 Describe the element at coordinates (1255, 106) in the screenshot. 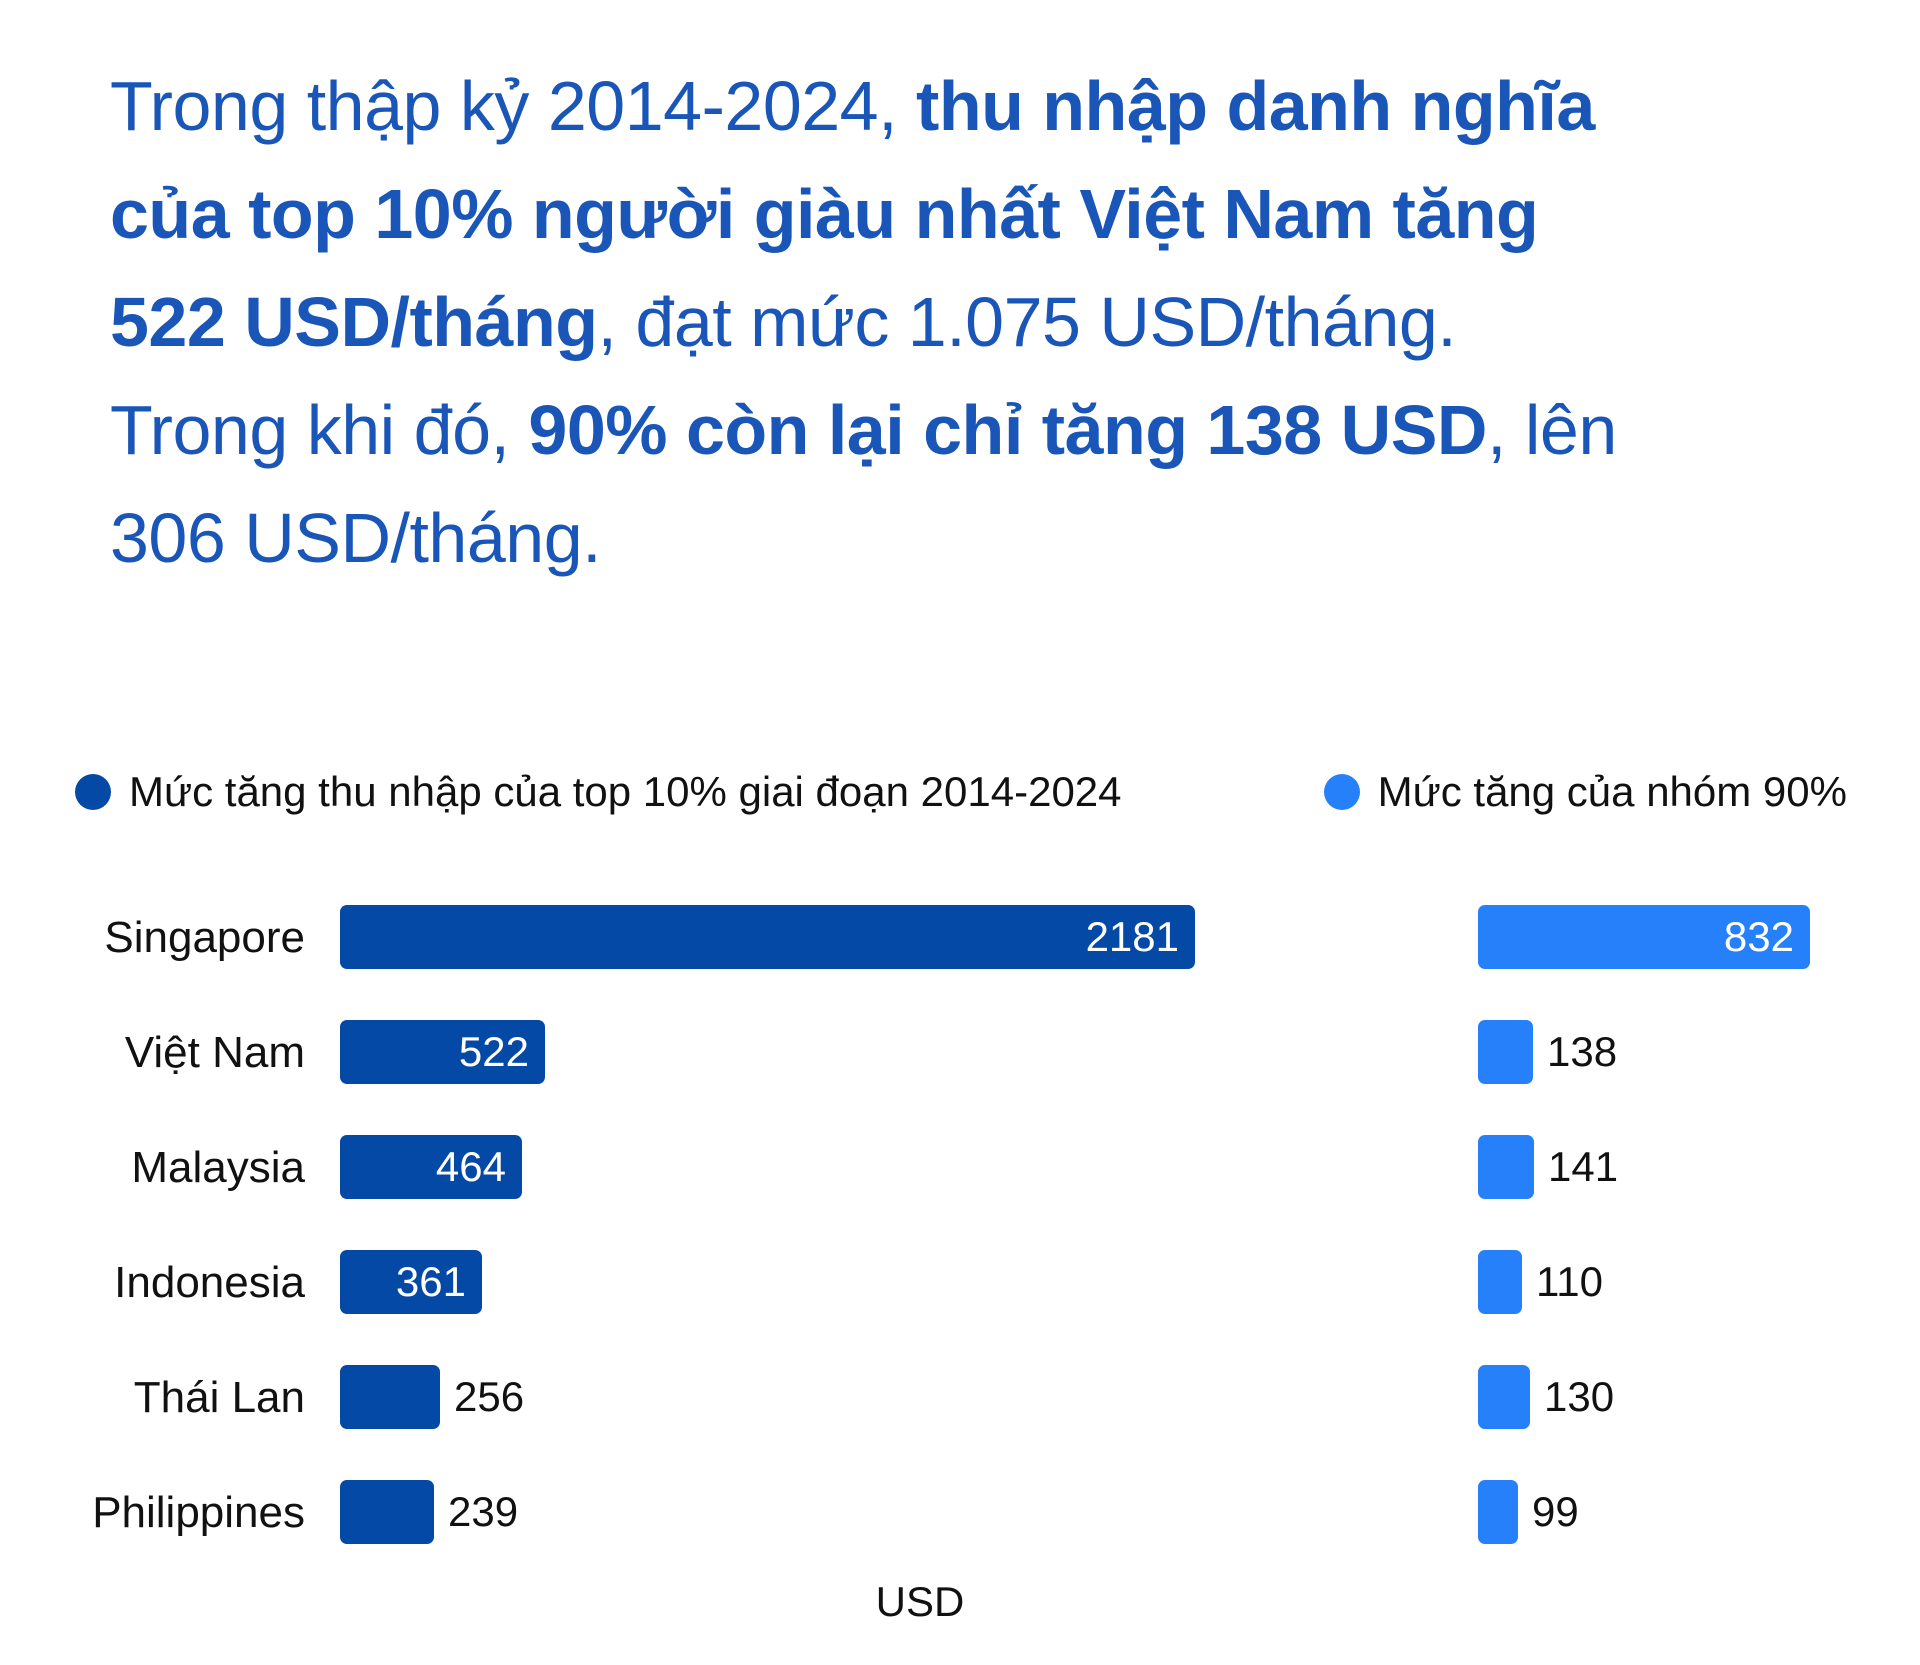

I see `headline-text-bold: thu nhập danh nghĩa` at that location.